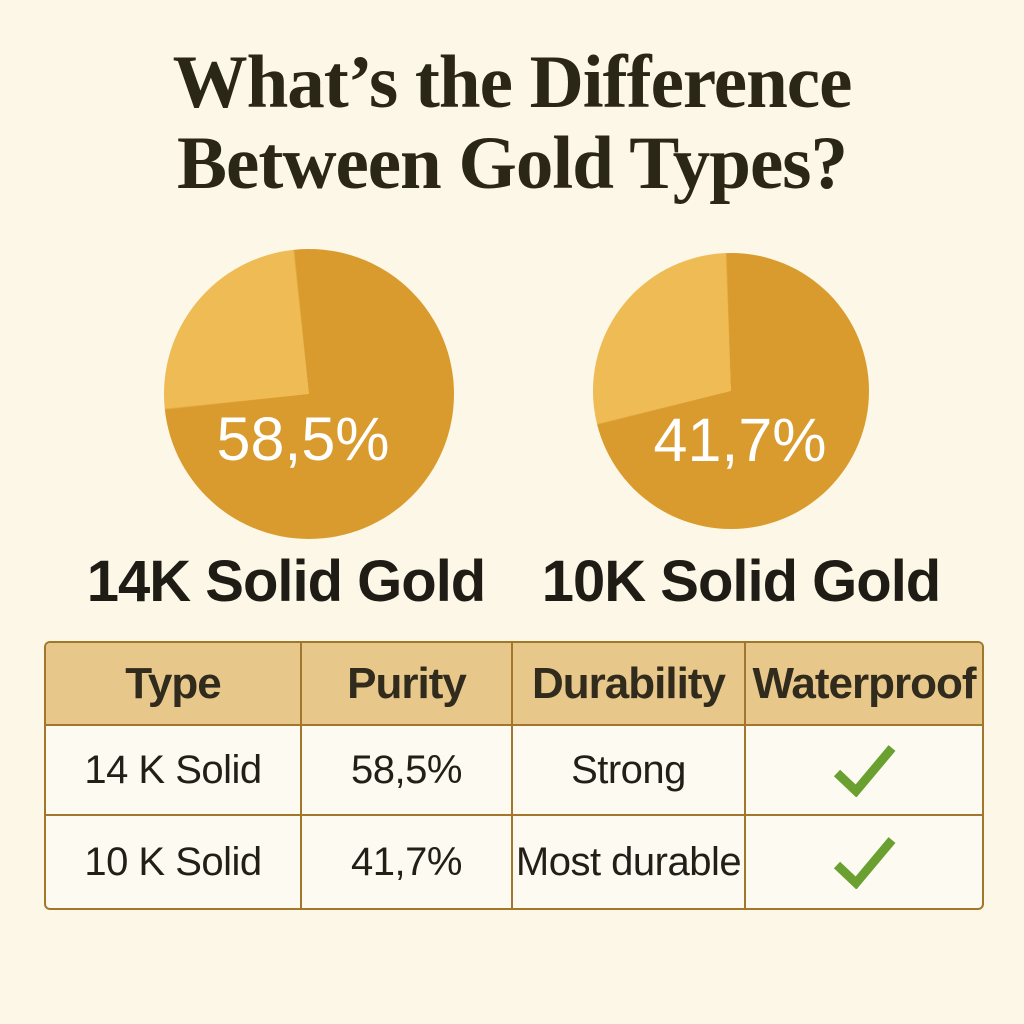 The height and width of the screenshot is (1024, 1024). I want to click on table-row-10k: 10 K Solid 41,7% Most durable, so click(514, 861).